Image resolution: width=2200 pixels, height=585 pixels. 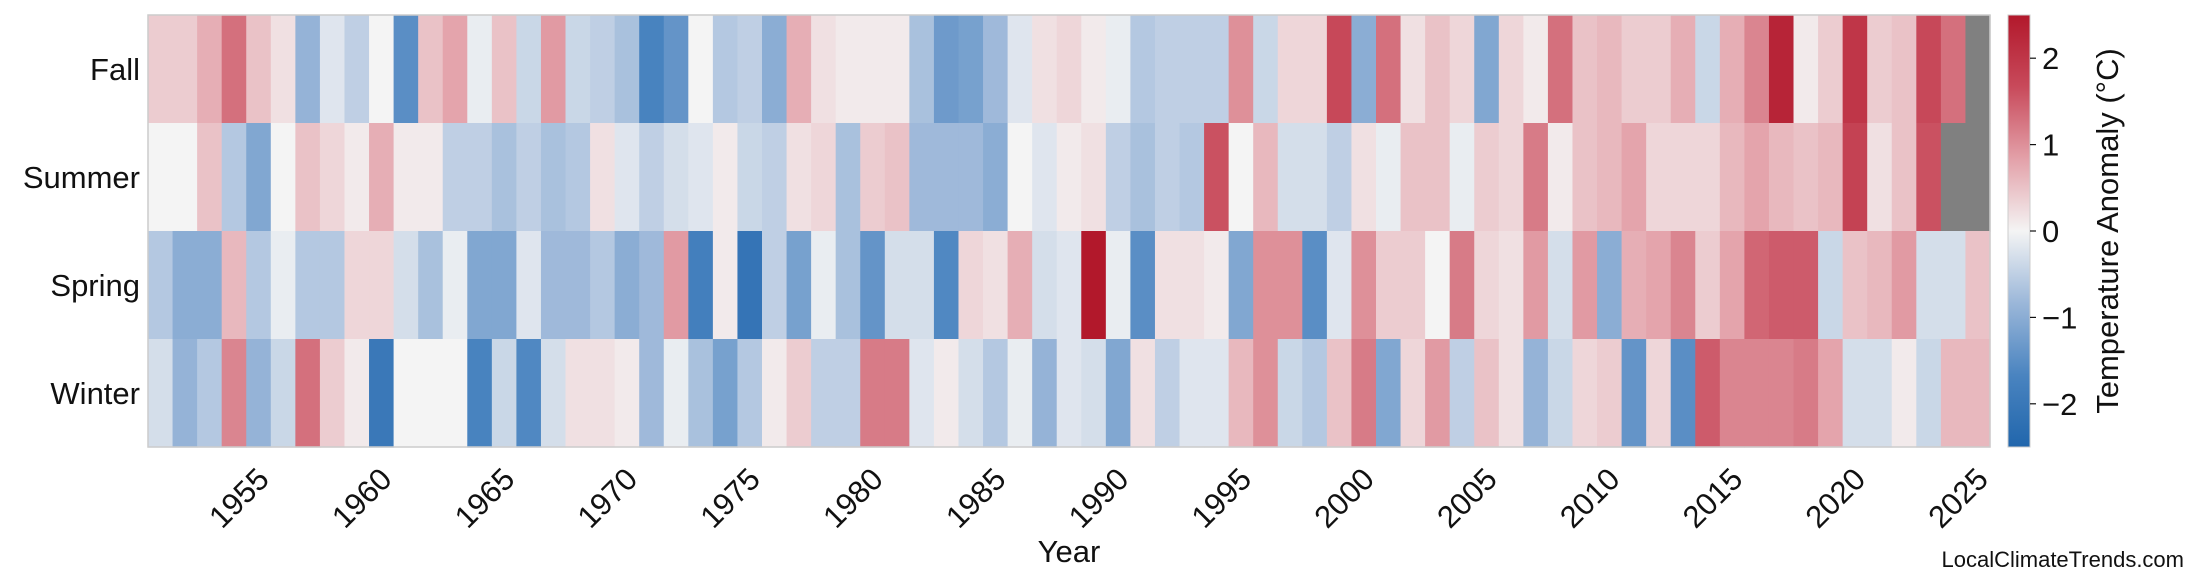 What do you see at coordinates (853, 498) in the screenshot?
I see `x-tick-label: 1980` at bounding box center [853, 498].